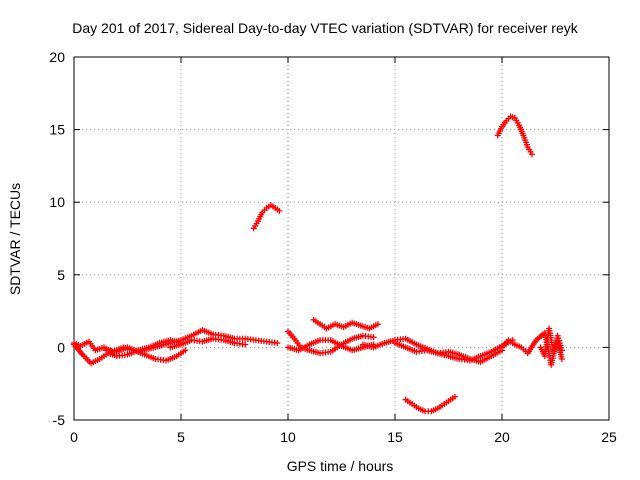 This screenshot has width=640, height=480. What do you see at coordinates (502, 437) in the screenshot?
I see `x-tick-label: 20` at bounding box center [502, 437].